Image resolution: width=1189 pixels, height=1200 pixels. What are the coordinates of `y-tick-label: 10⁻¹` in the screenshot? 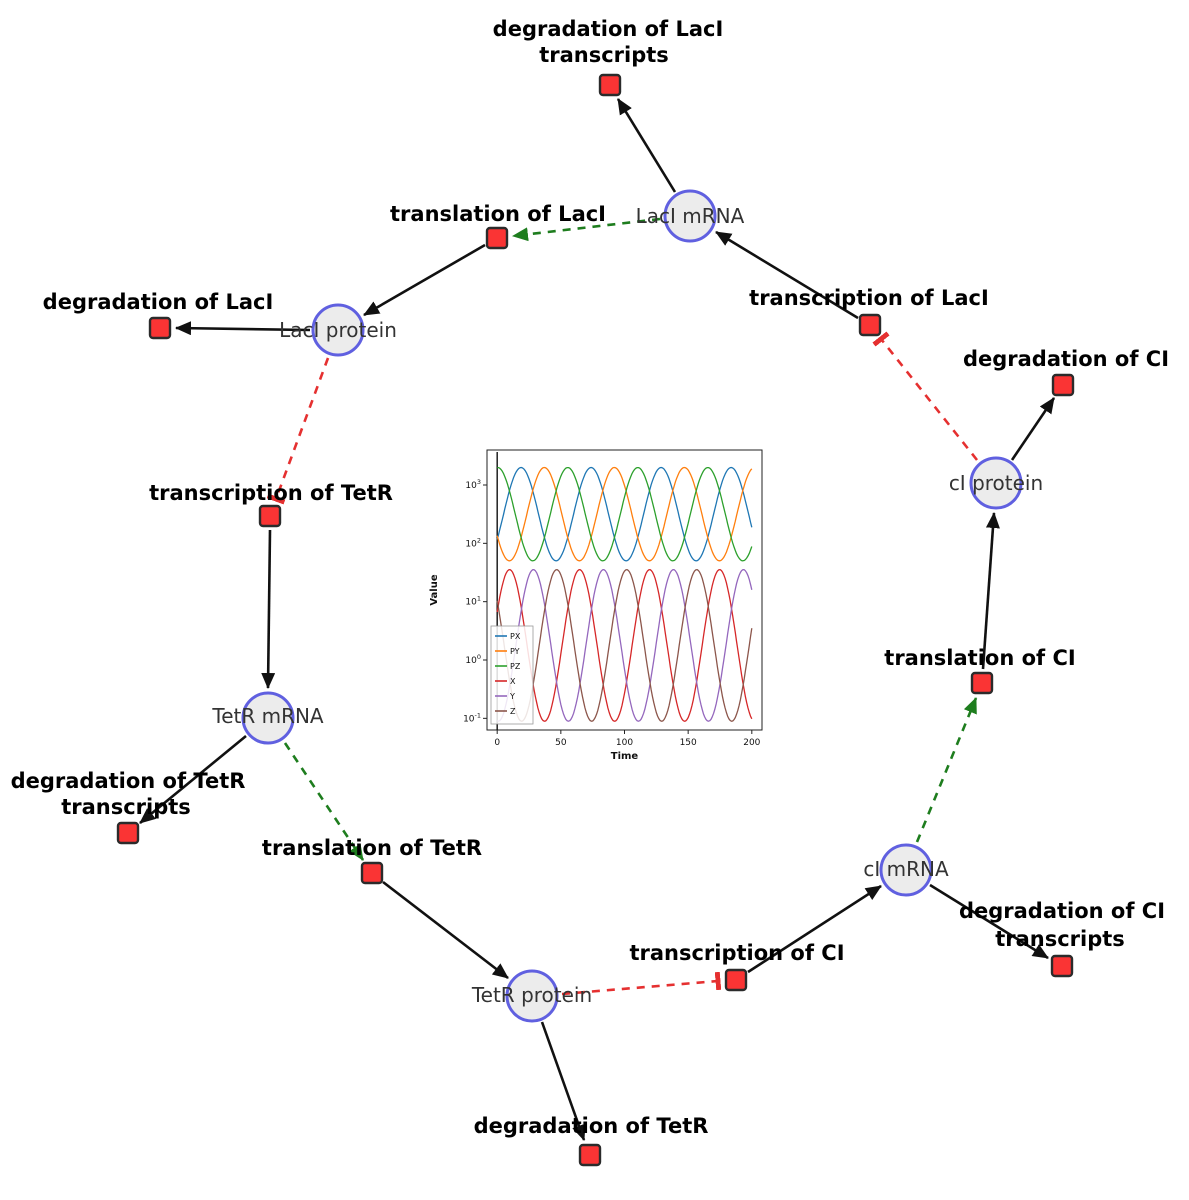 It's located at (472, 717).